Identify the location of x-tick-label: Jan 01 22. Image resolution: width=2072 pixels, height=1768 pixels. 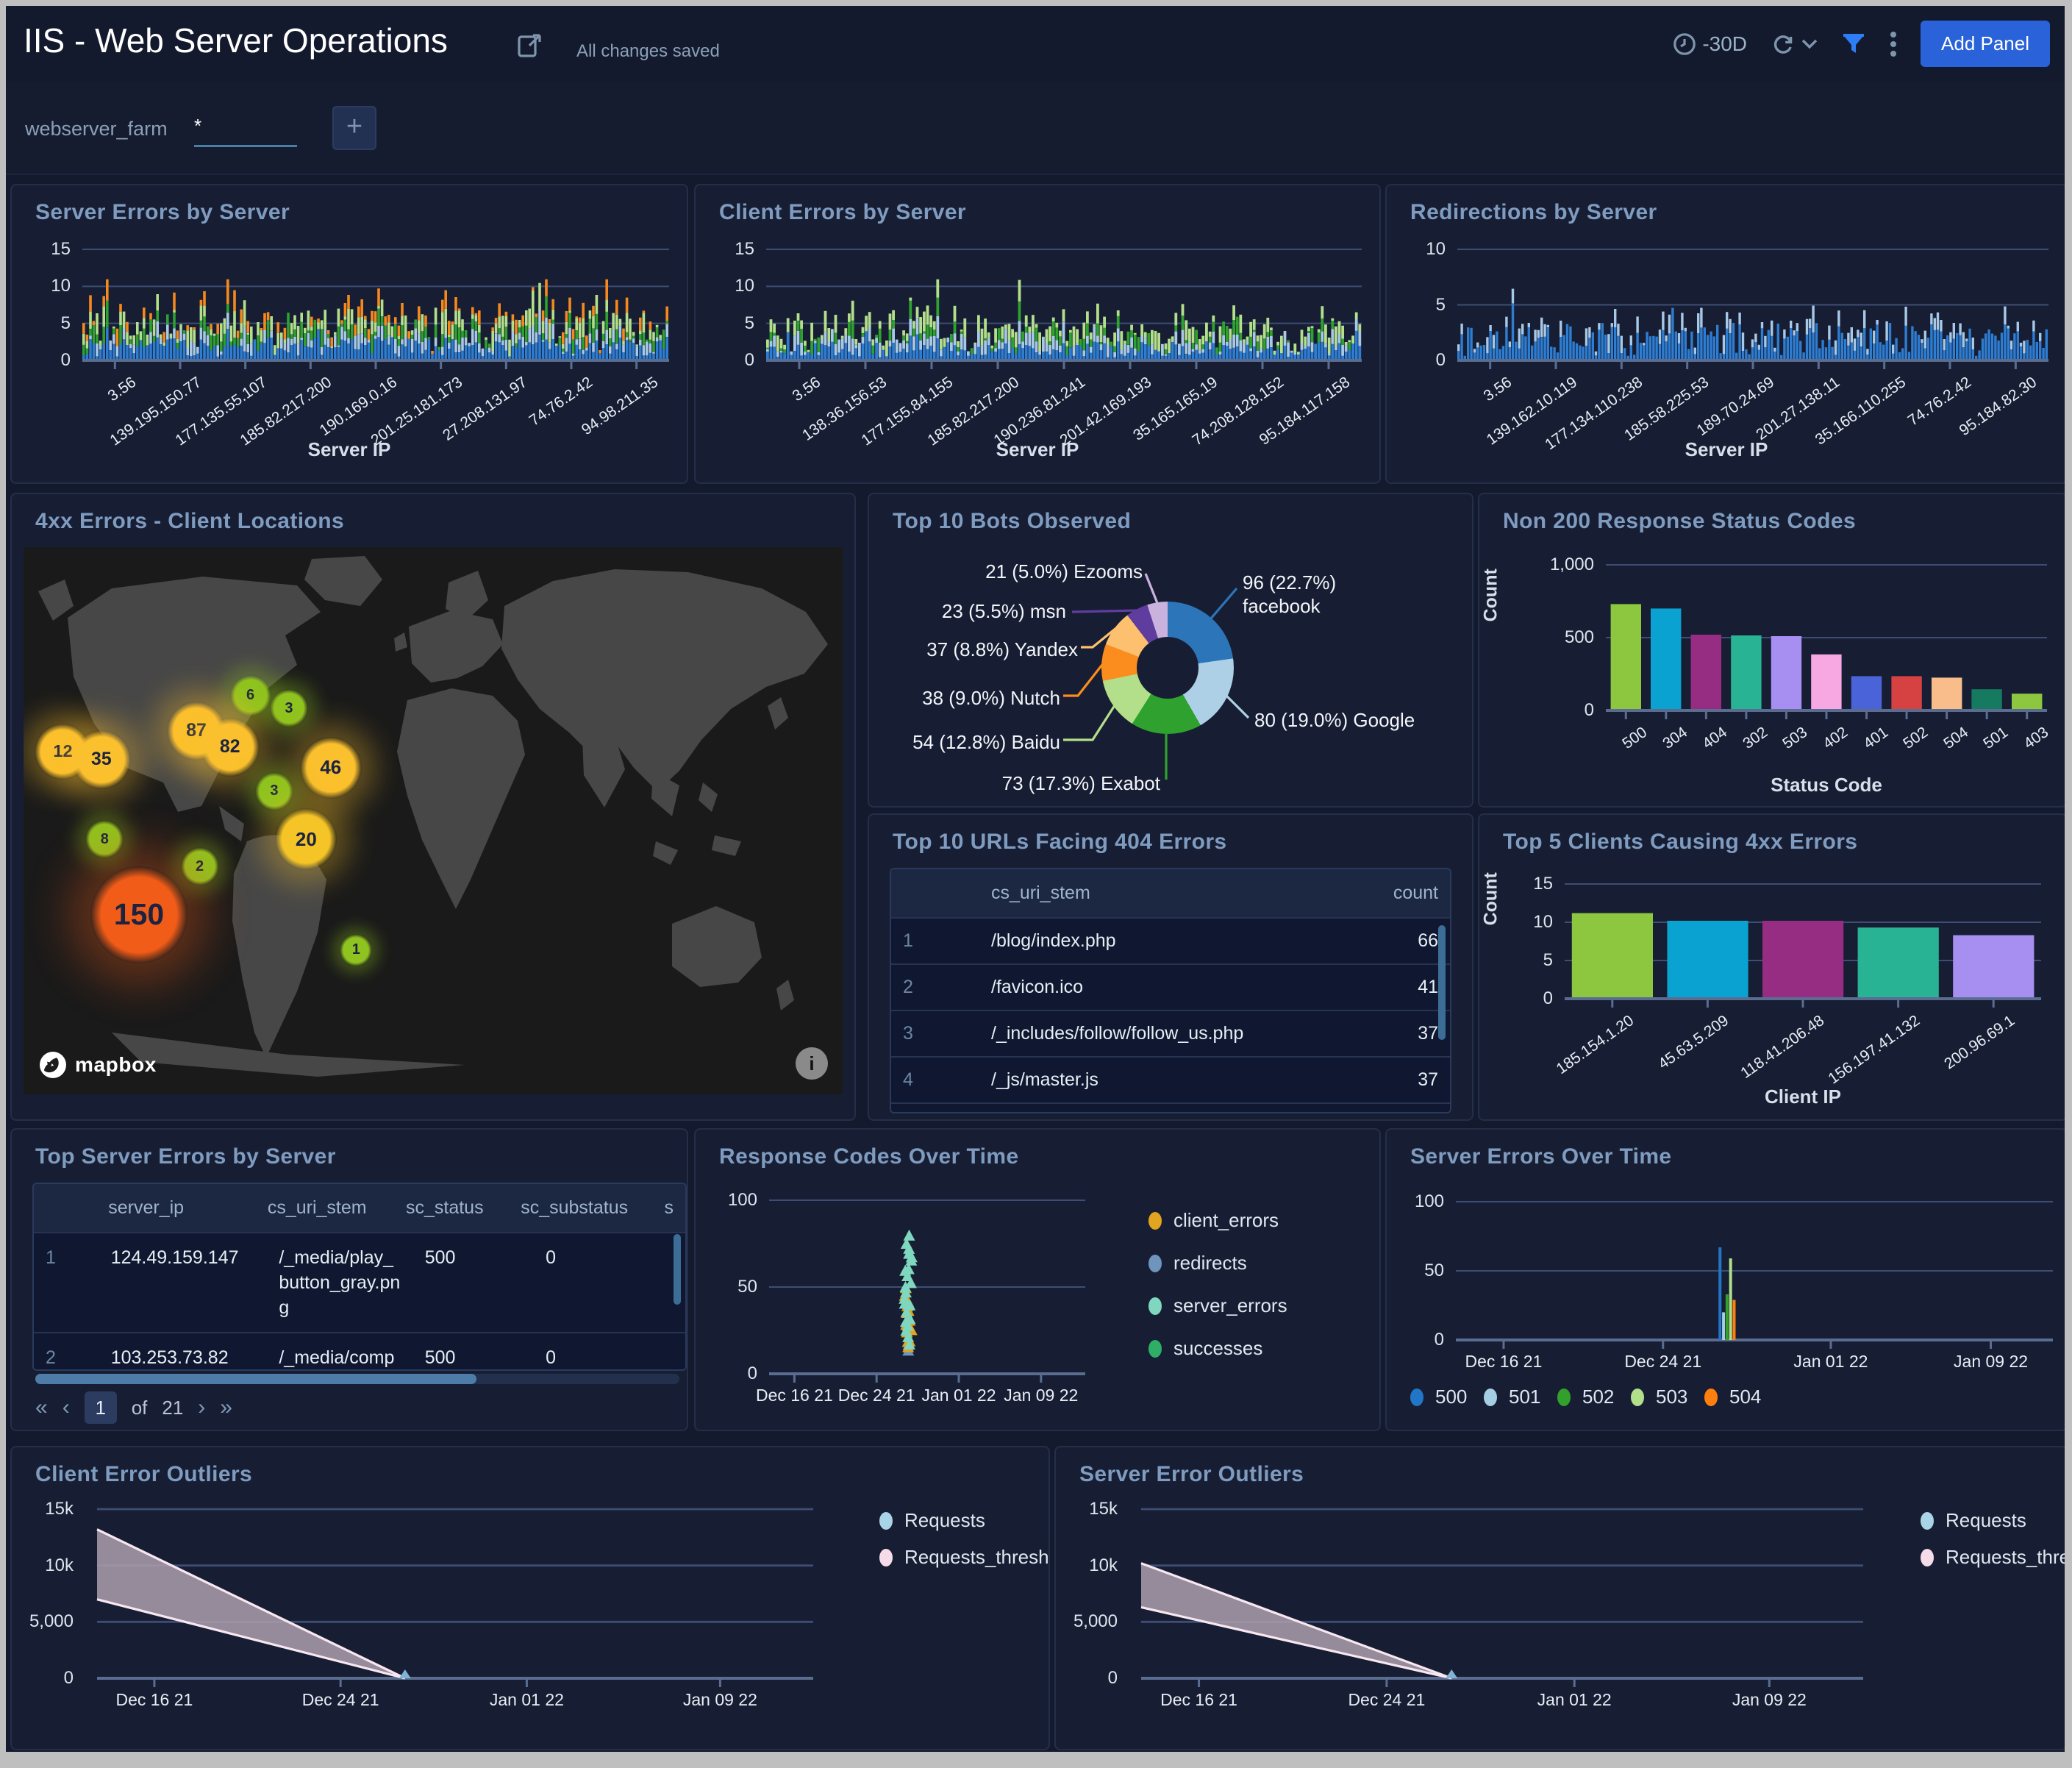
(1830, 1361).